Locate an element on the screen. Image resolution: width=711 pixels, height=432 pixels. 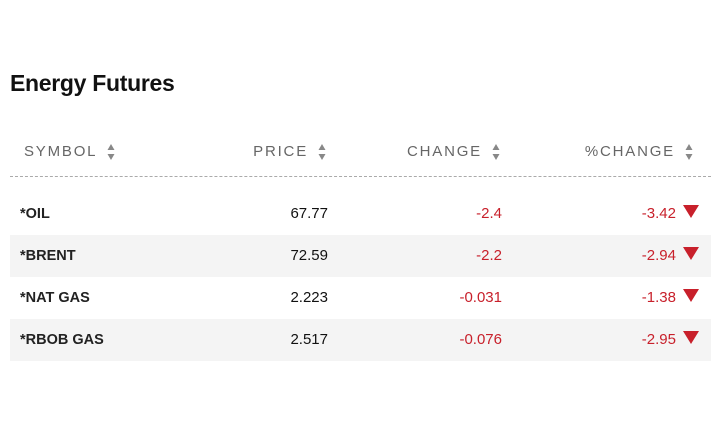
table-row: *BRENT 72.59 -2.2 -2.94 is located at coordinates (360, 256).